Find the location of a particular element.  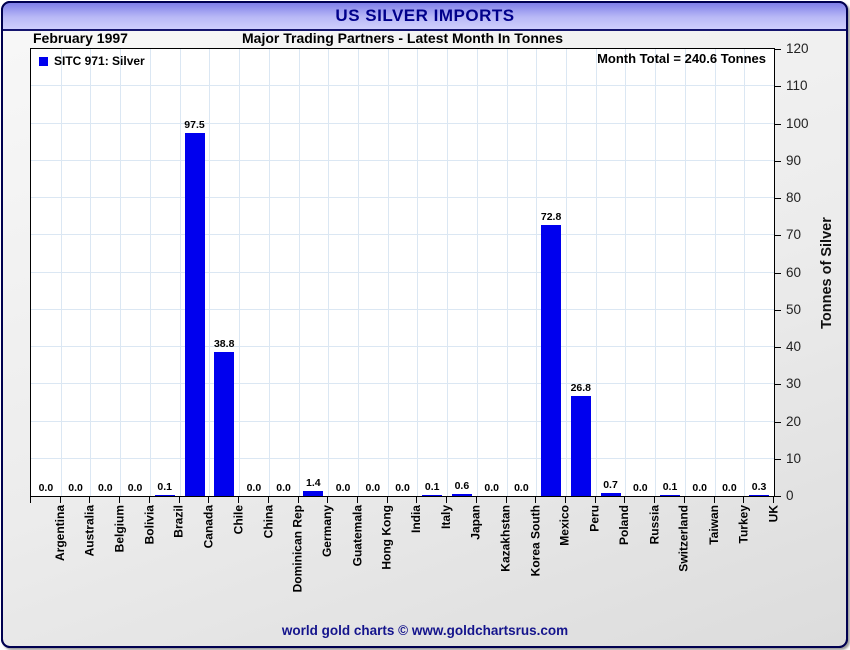

x-axis-label: UK is located at coordinates (773, 514).